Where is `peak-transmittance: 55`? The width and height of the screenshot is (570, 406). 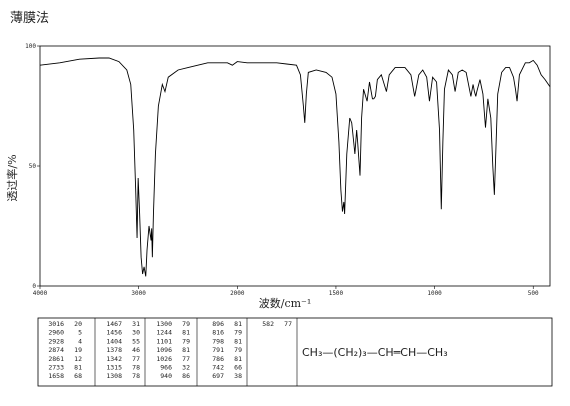 peak-transmittance: 55 is located at coordinates (136, 341).